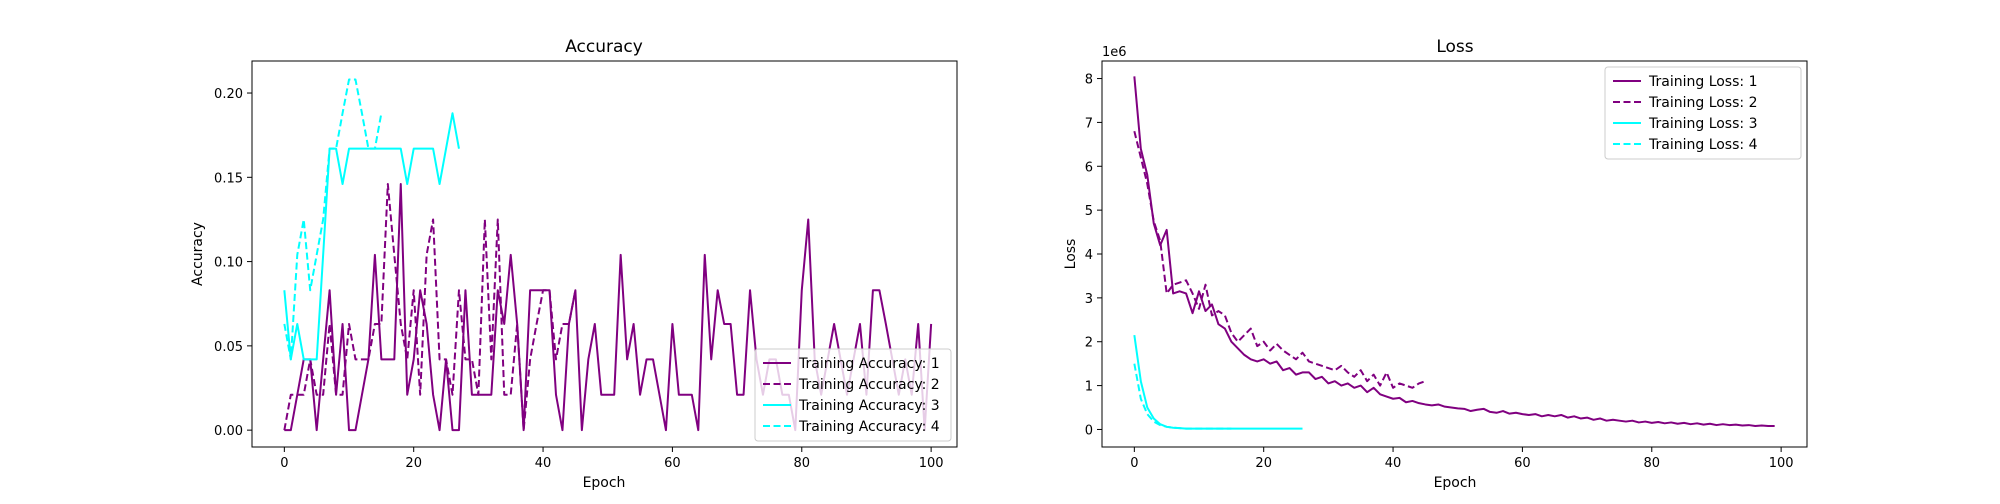 The width and height of the screenshot is (2000, 504). I want to click on loss-xlabel: Epoch, so click(1455, 483).